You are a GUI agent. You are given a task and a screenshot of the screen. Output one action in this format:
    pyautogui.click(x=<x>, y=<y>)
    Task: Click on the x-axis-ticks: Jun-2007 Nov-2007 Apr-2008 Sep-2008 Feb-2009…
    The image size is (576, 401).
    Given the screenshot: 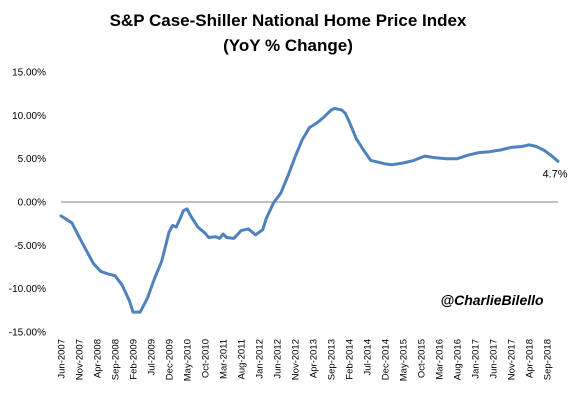 What is the action you would take?
    pyautogui.click(x=305, y=360)
    